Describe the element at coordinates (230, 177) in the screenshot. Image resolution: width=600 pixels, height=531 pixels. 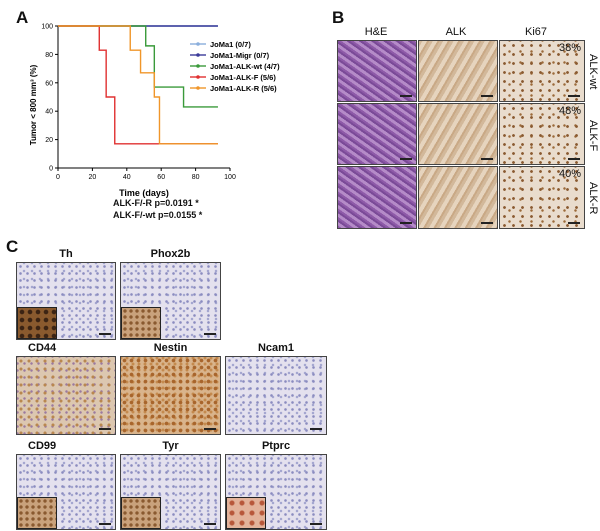
I see `x-tick-label: 100` at that location.